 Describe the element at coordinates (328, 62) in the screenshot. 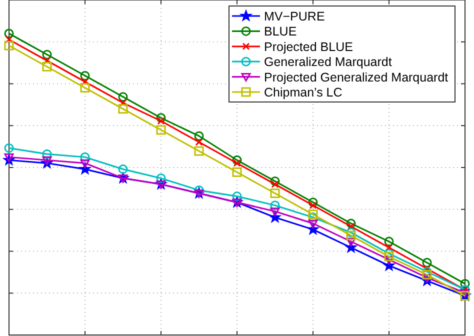

I see `legend-label: Generalized Marquardt` at that location.